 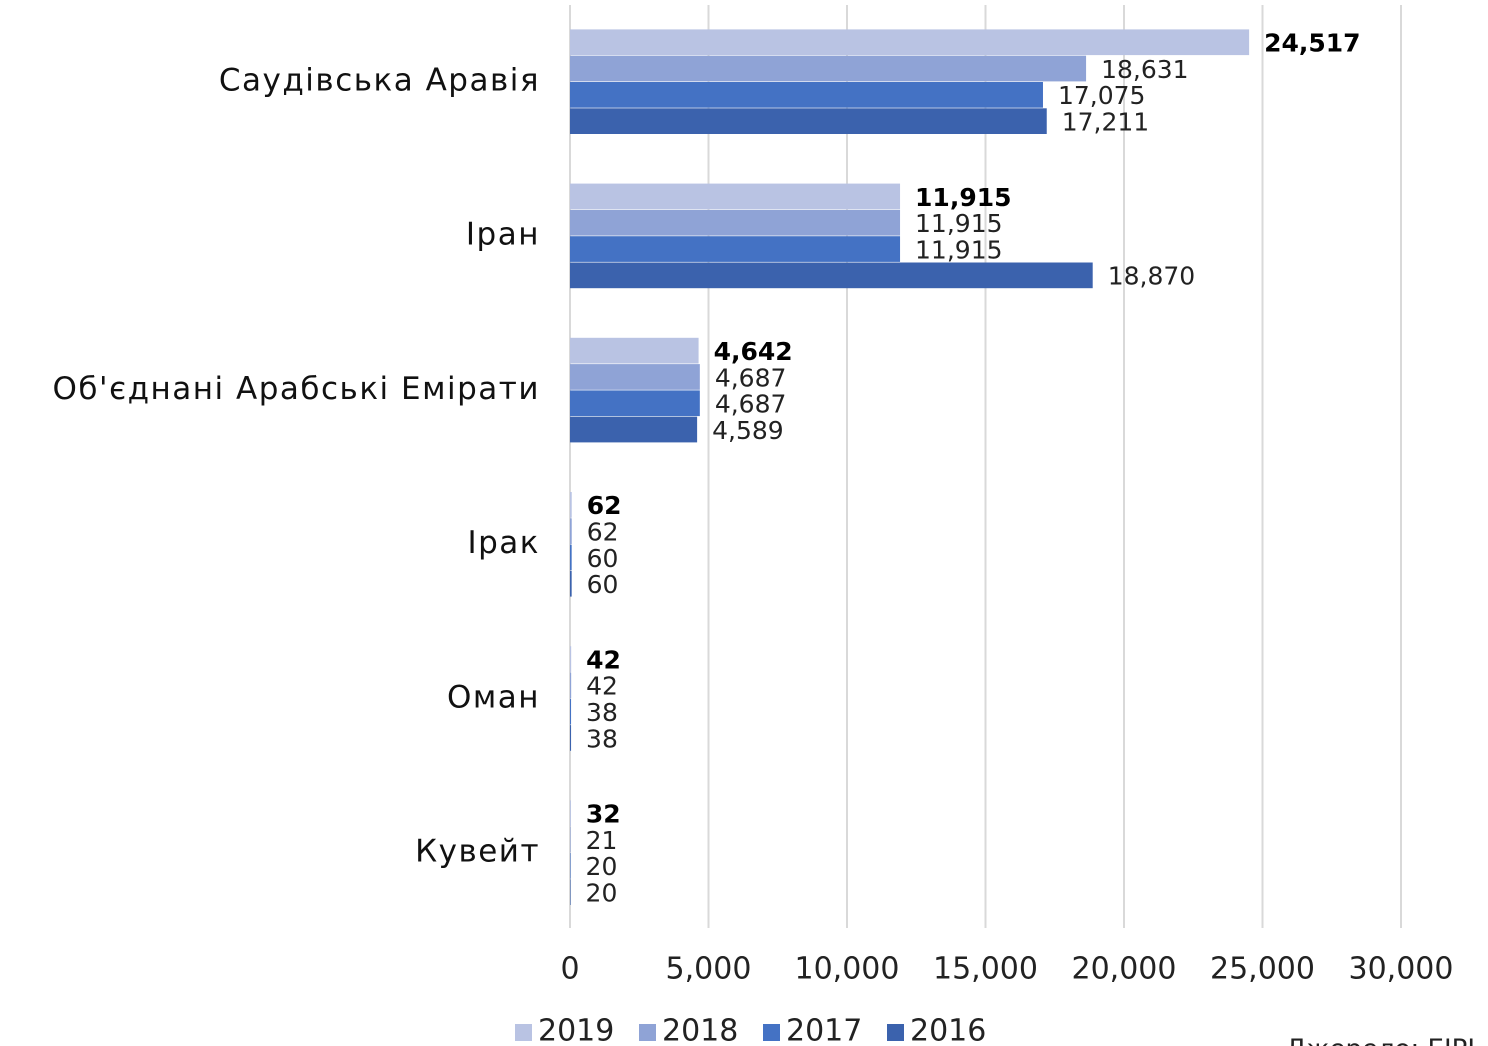 What do you see at coordinates (709, 969) in the screenshot?
I see `x-tick-label: 5,000` at bounding box center [709, 969].